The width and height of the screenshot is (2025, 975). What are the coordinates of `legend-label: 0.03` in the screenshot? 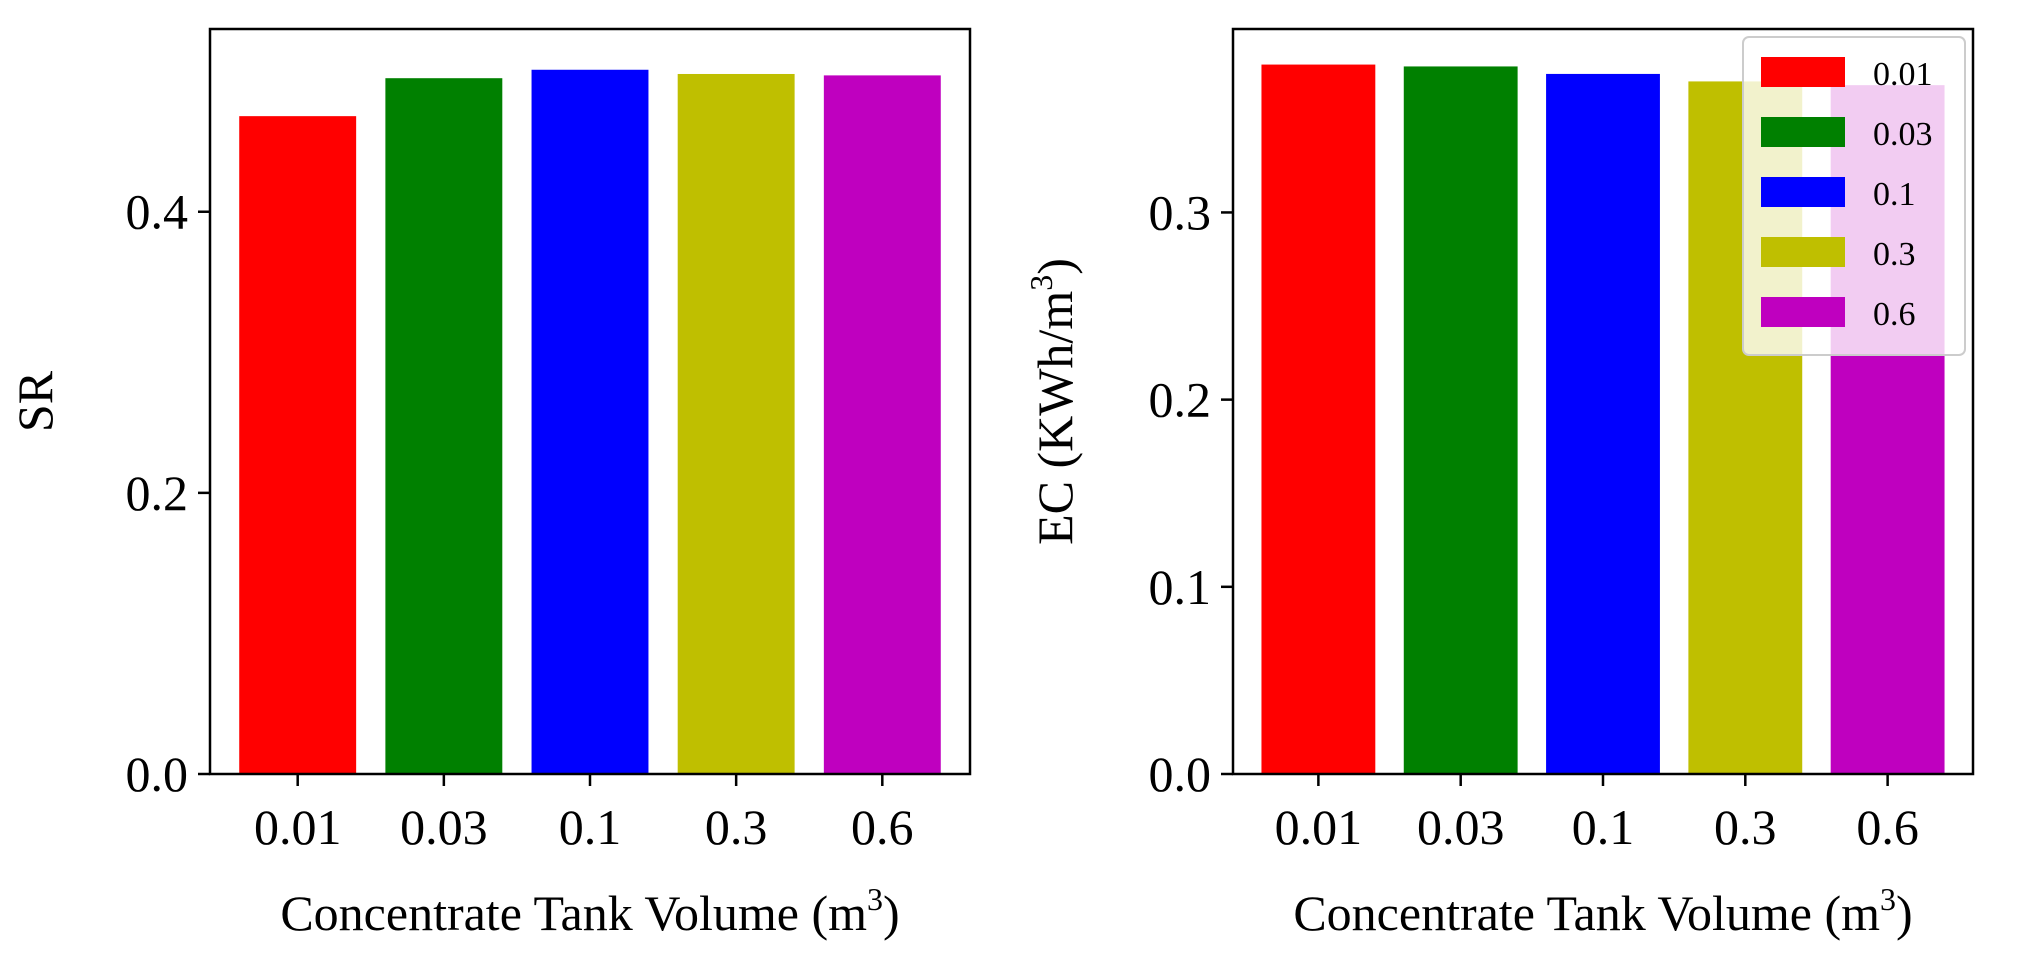 It's located at (1903, 134).